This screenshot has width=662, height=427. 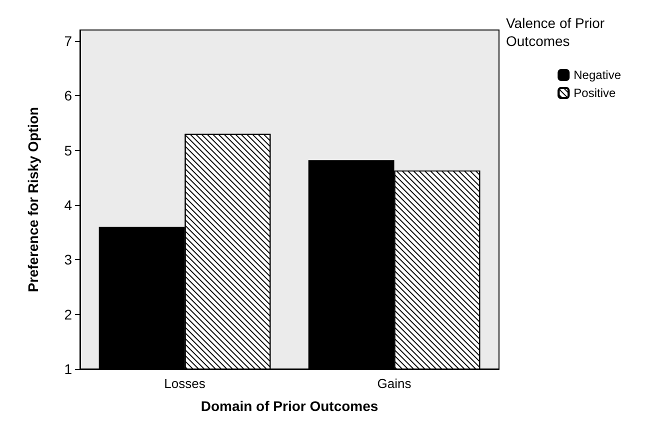 I want to click on legend-label: Negative, so click(x=598, y=75).